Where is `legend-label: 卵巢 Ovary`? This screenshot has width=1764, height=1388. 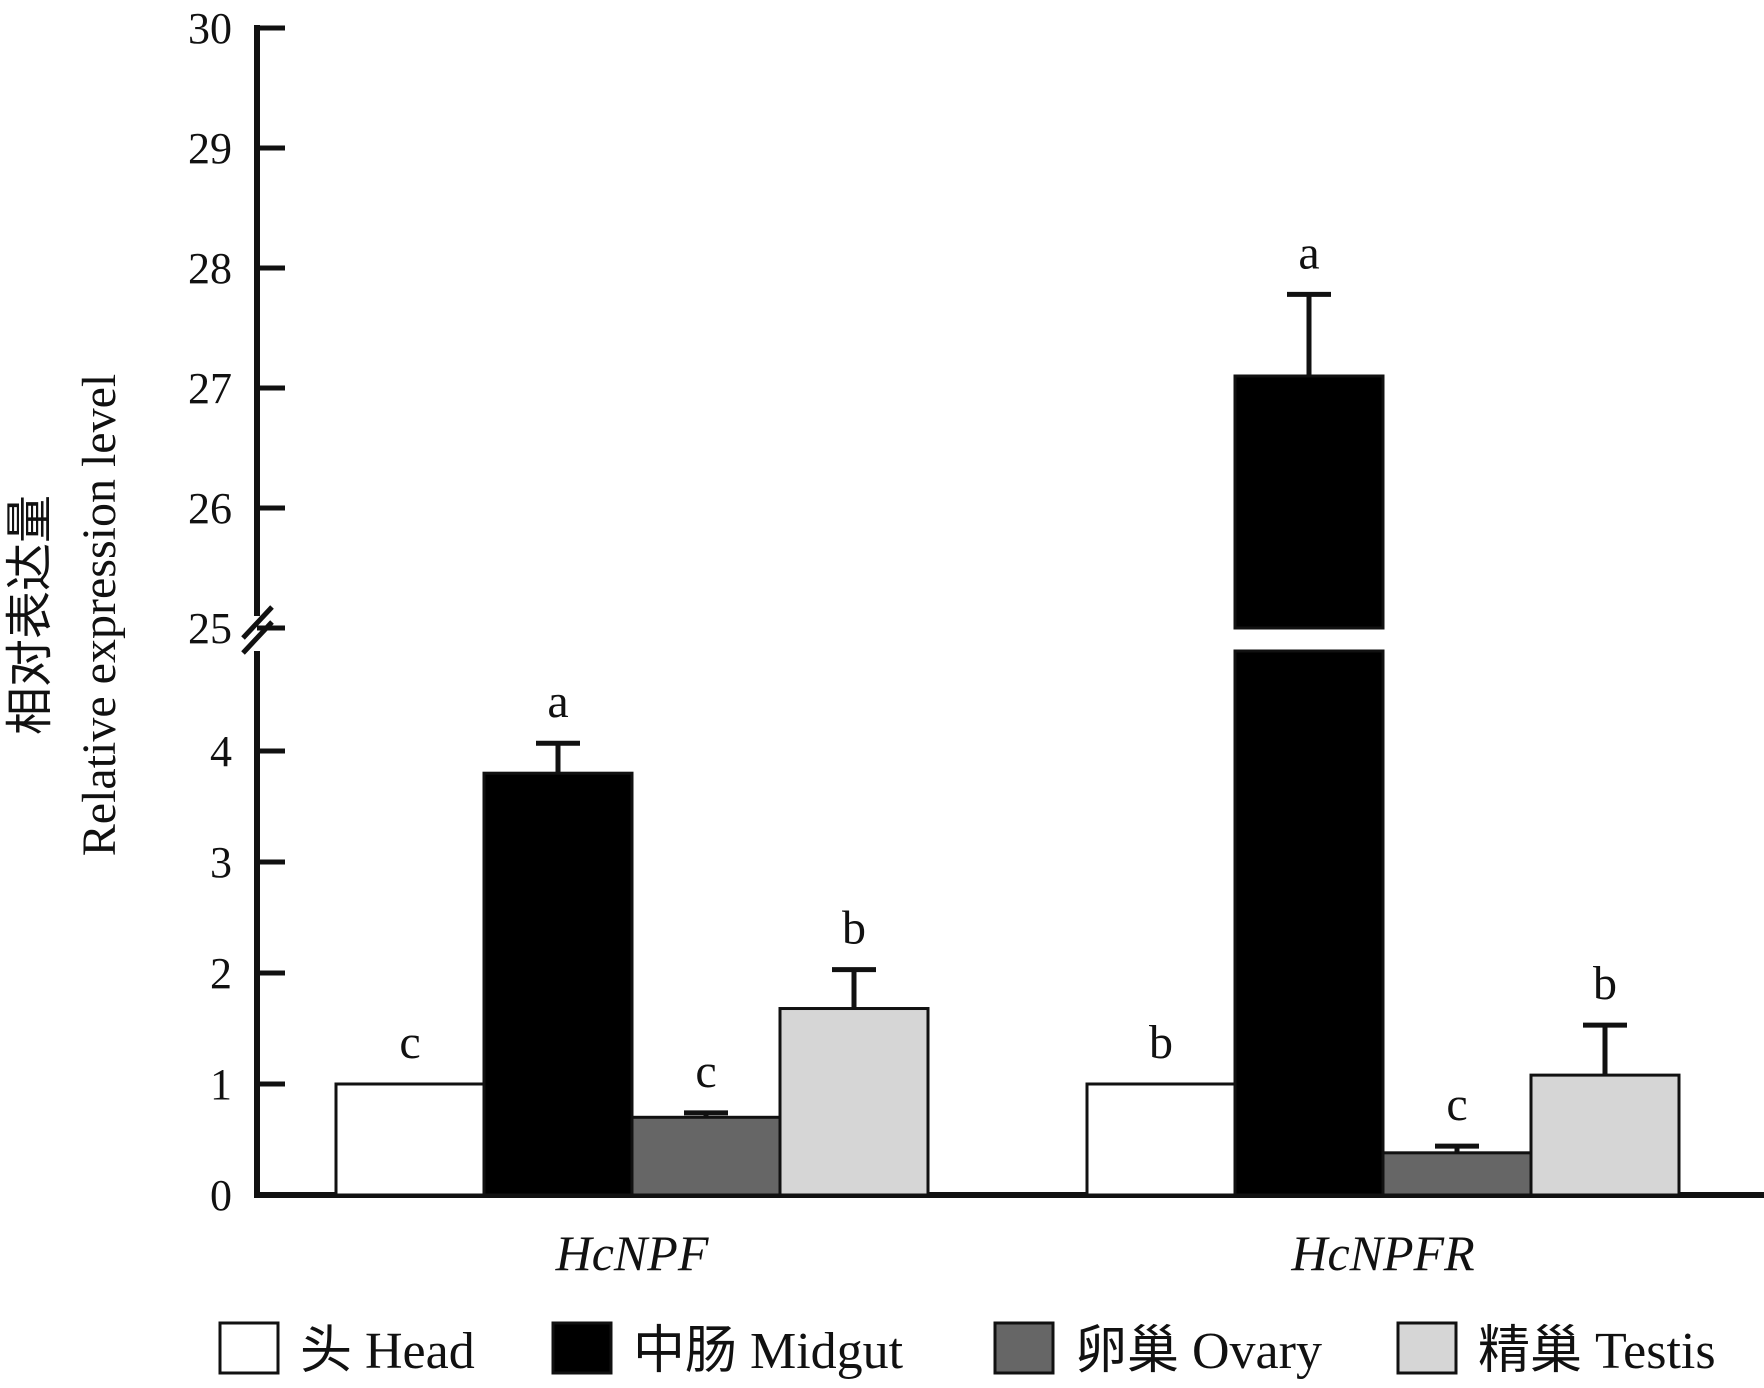 legend-label: 卵巢 Ovary is located at coordinates (1198, 1351).